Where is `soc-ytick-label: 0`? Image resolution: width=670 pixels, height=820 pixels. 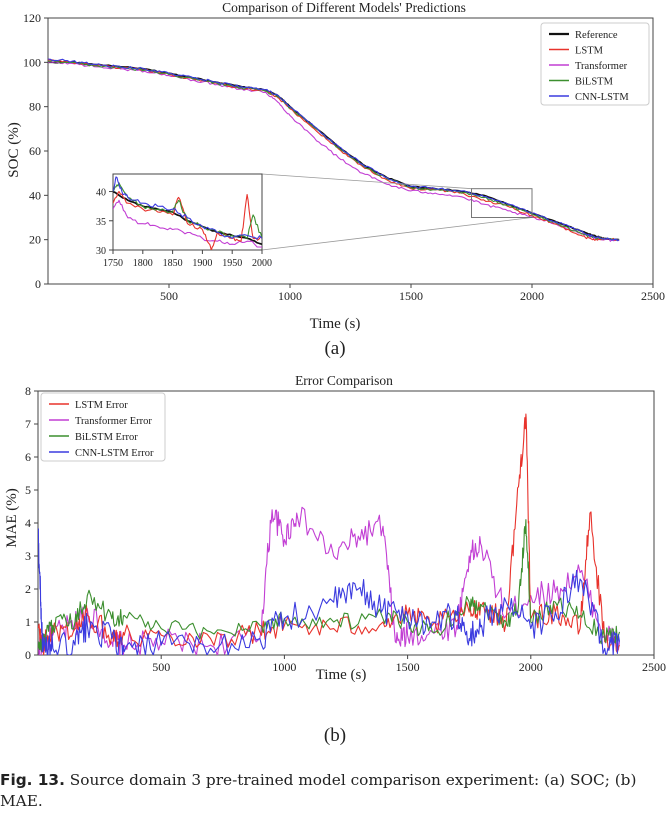 soc-ytick-label: 0 is located at coordinates (38, 284).